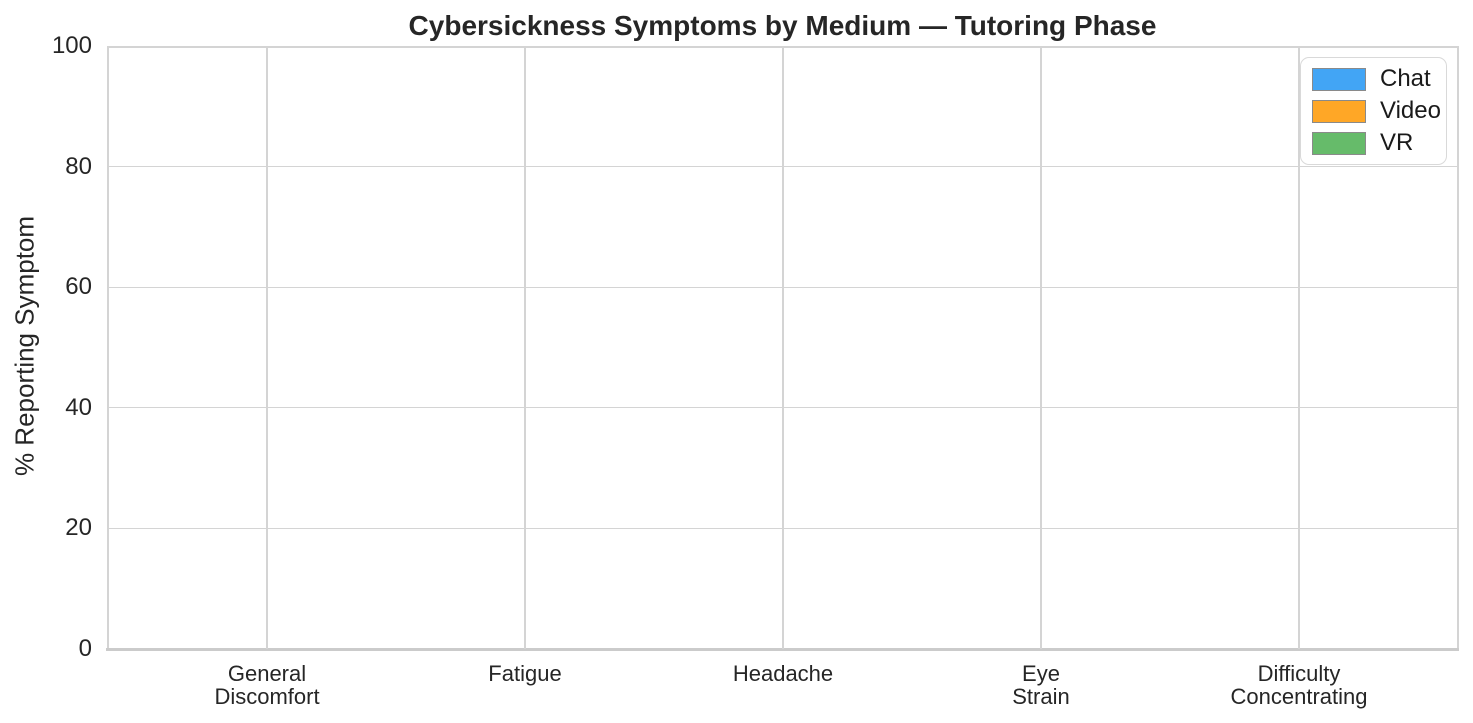 Image resolution: width=1473 pixels, height=723 pixels. I want to click on x-tick-label: Eye Strain, so click(1041, 685).